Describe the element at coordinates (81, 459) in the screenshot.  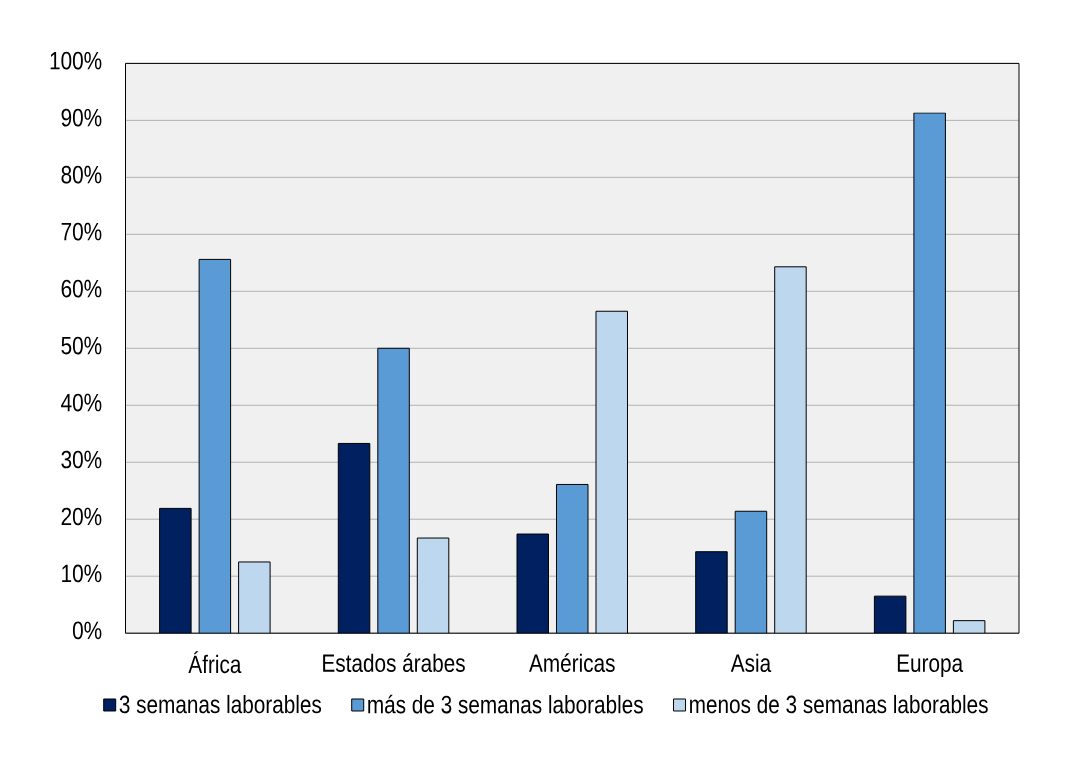
I see `y-tick-label: 30%` at that location.